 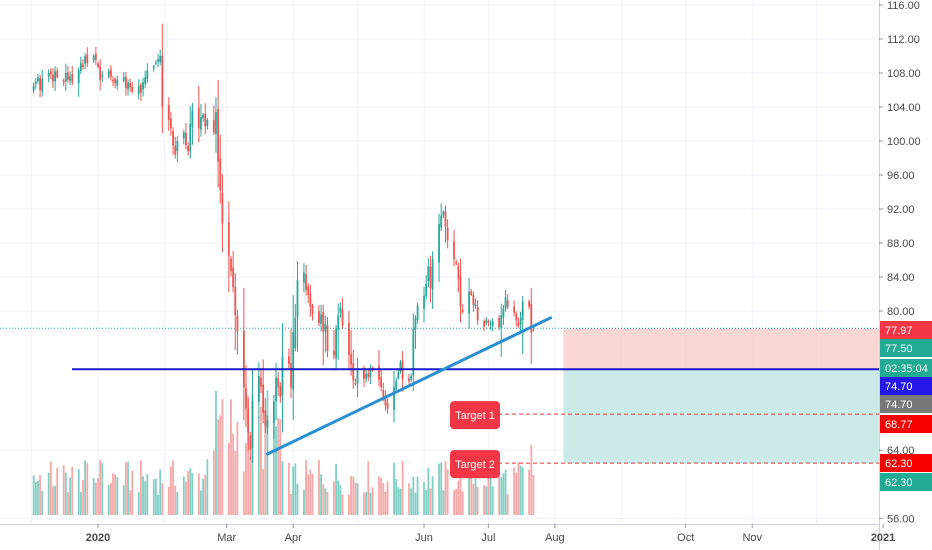 What do you see at coordinates (439, 537) in the screenshot?
I see `time-axis-panel` at bounding box center [439, 537].